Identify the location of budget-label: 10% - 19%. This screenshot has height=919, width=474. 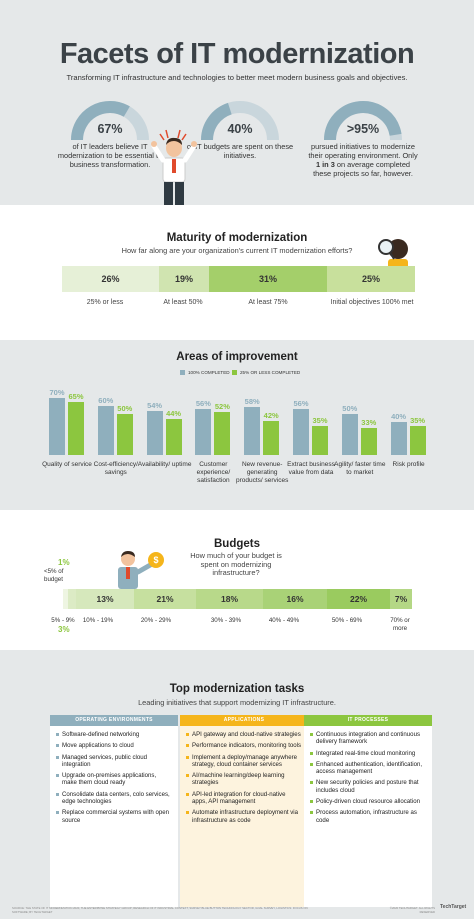
(98, 620).